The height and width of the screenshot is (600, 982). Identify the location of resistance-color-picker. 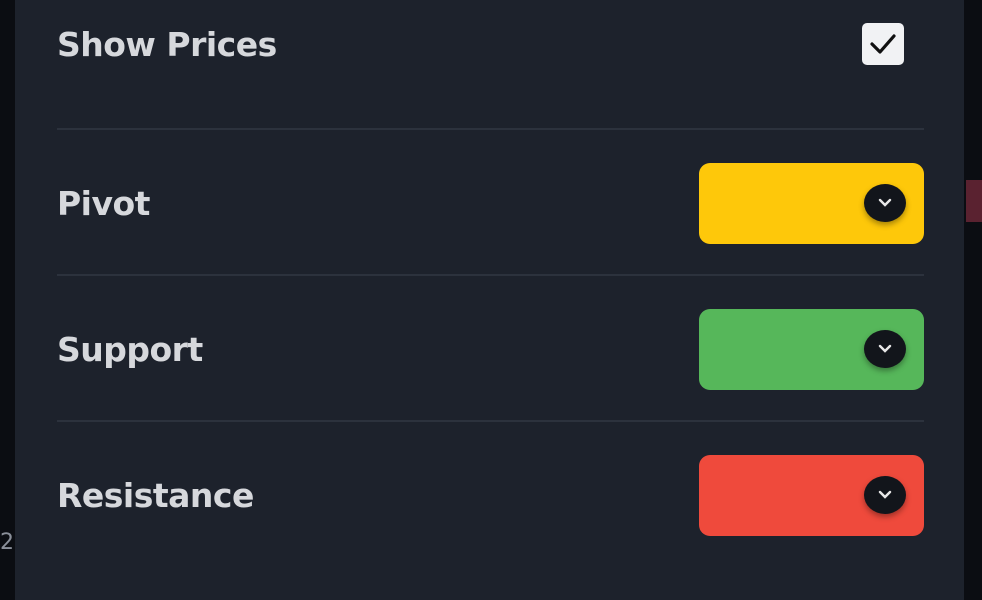
(811, 495).